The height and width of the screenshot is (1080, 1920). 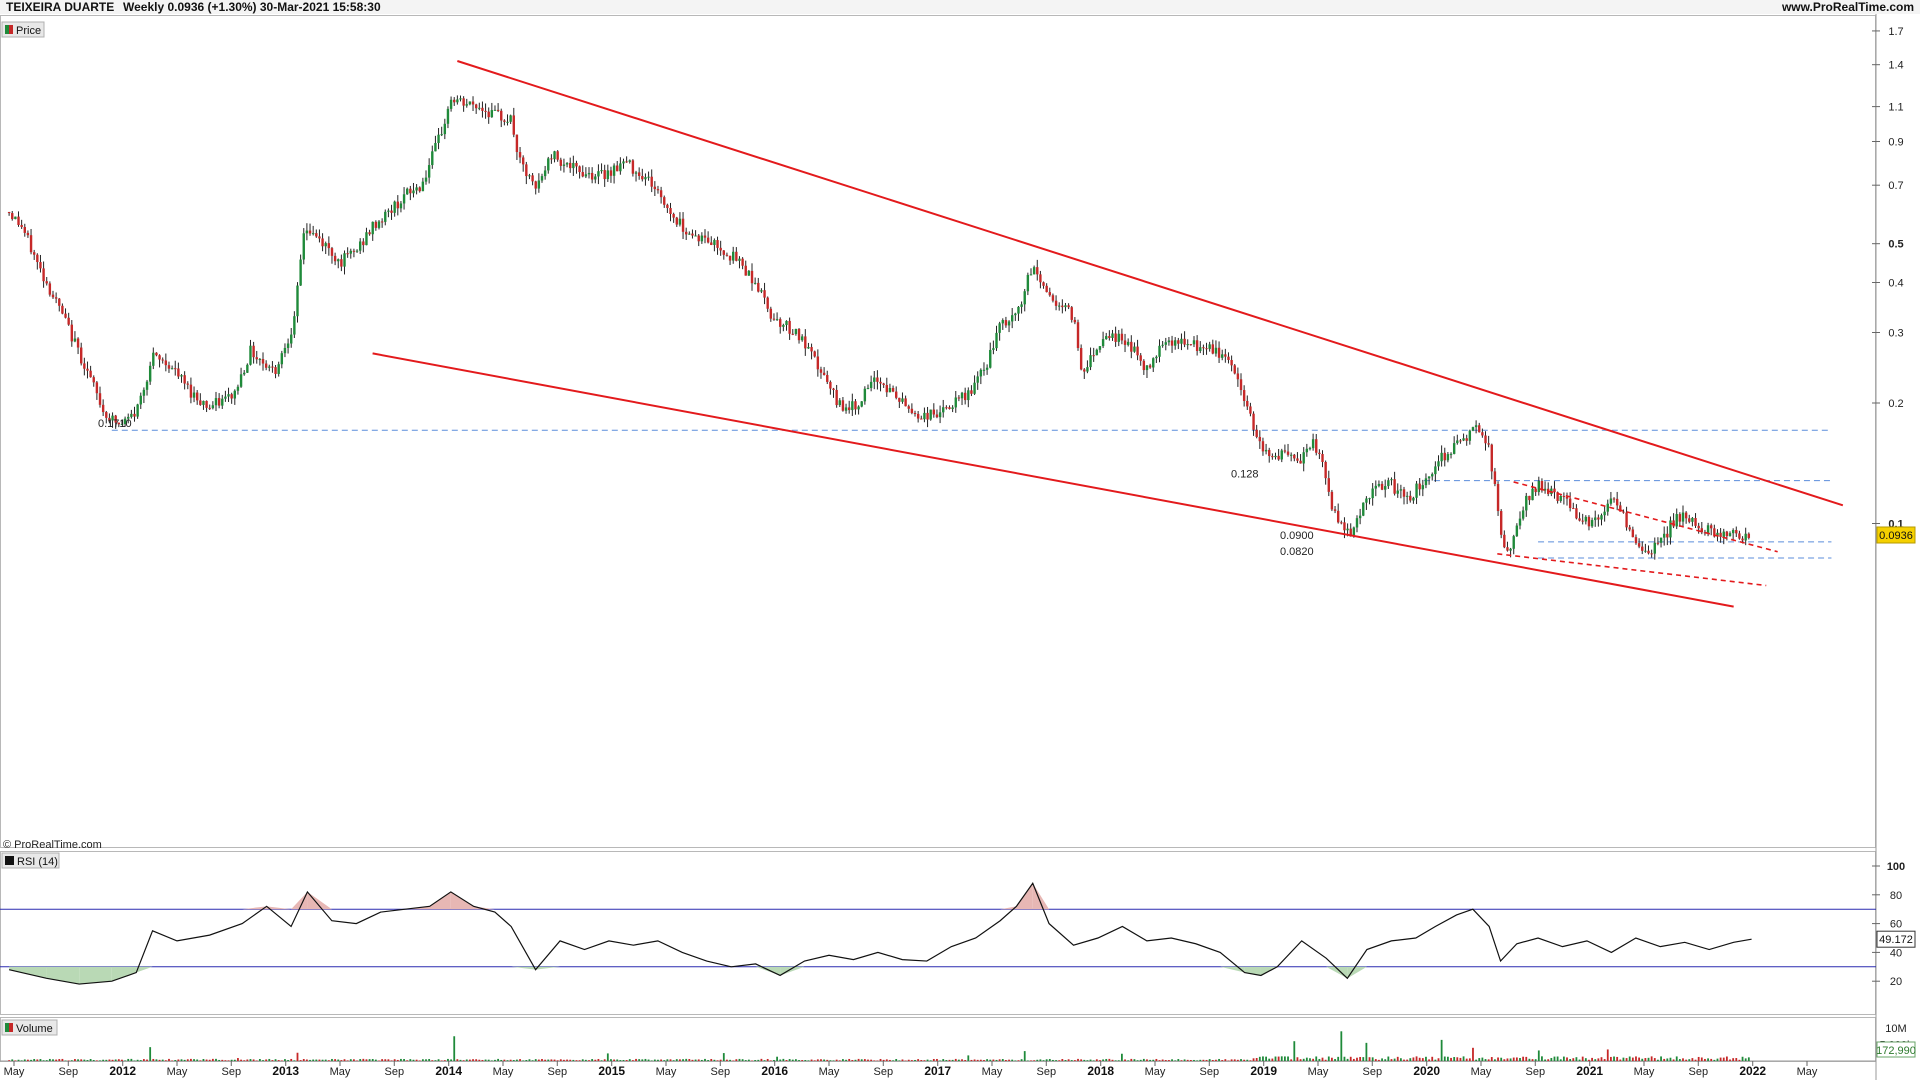 What do you see at coordinates (829, 1072) in the screenshot?
I see `time-tick-label: May` at bounding box center [829, 1072].